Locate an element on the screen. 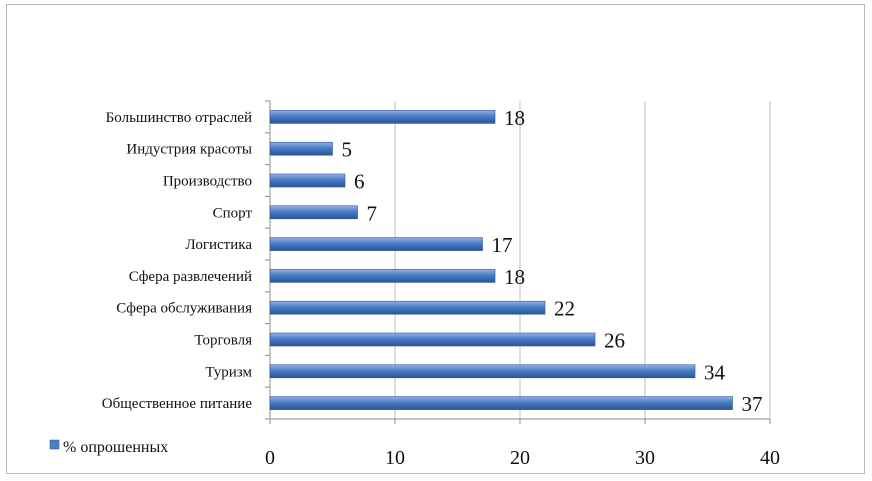 The width and height of the screenshot is (872, 481). x-tick-label: 40 is located at coordinates (770, 458).